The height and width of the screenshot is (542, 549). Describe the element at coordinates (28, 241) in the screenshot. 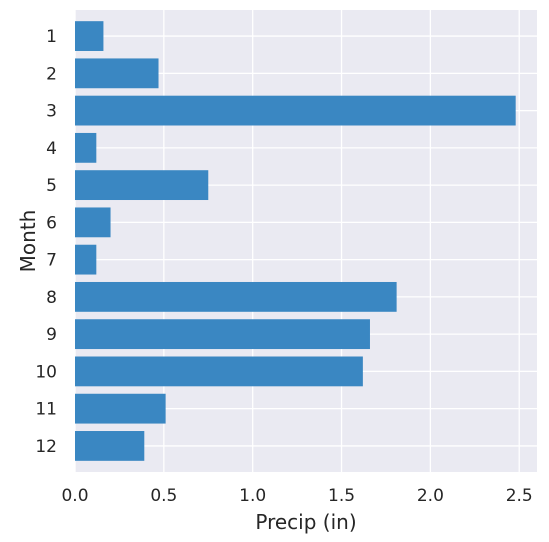

I see `y-axis-label: Month` at that location.